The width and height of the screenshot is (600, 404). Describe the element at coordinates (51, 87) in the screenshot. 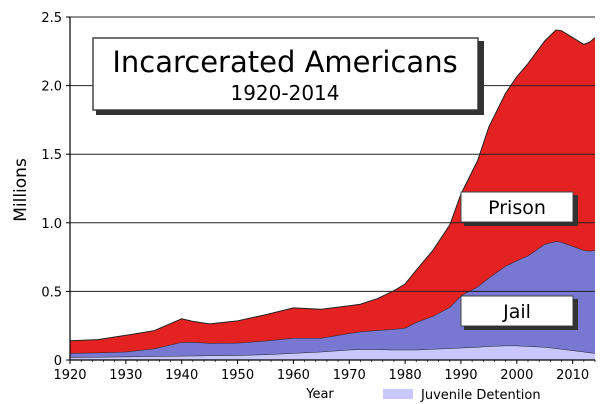

I see `y-tick-label: 2.0` at that location.